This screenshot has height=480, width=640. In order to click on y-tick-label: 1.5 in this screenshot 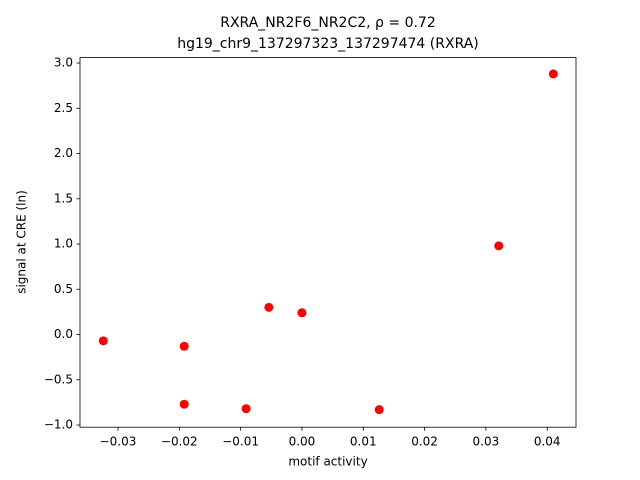, I will do `click(63, 198)`.